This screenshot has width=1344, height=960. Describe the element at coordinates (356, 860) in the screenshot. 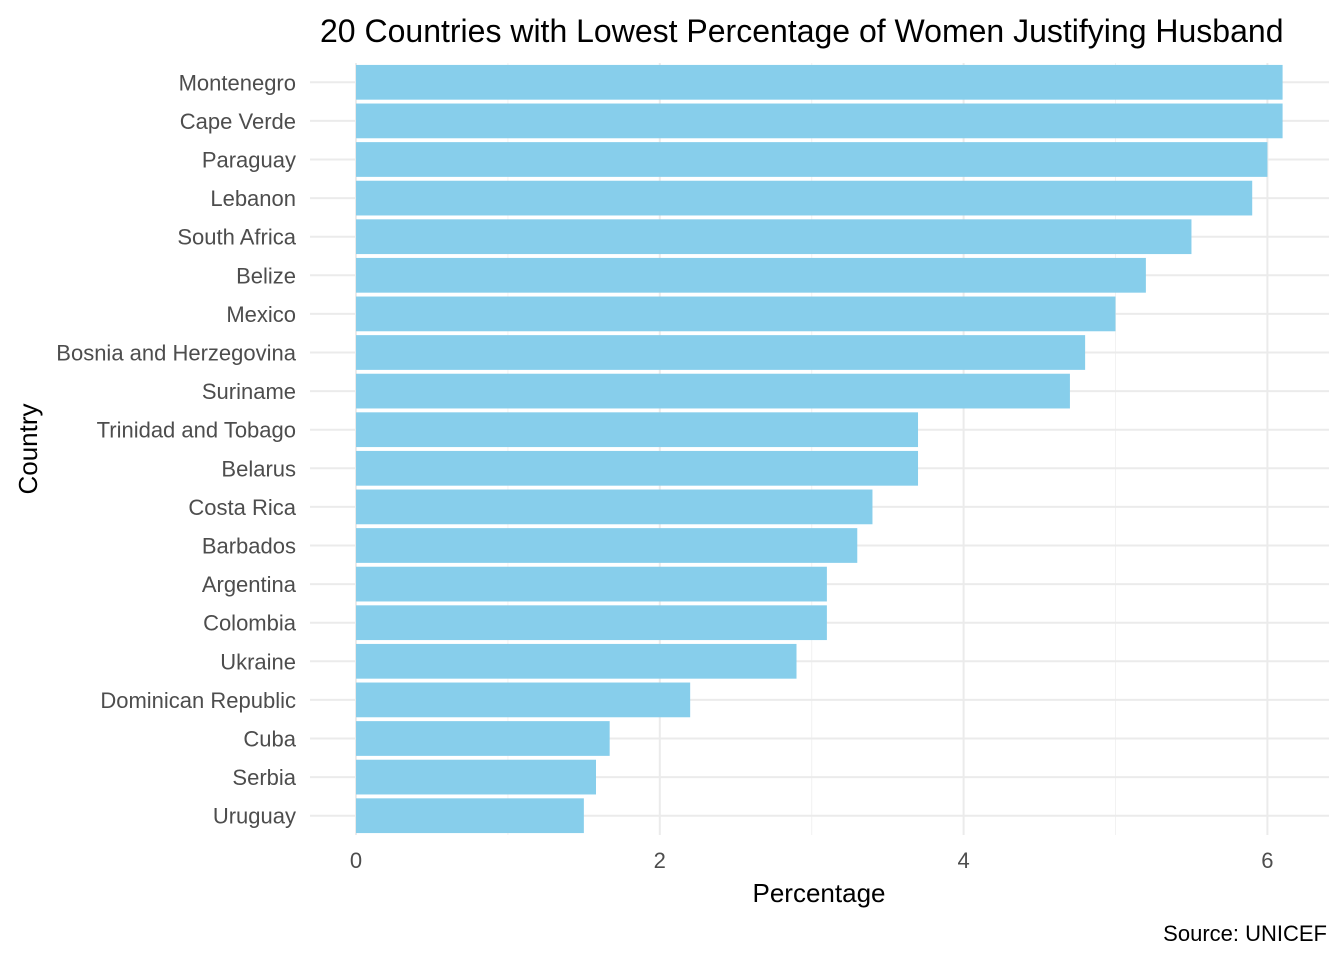

I see `x-tick-label: 0` at that location.